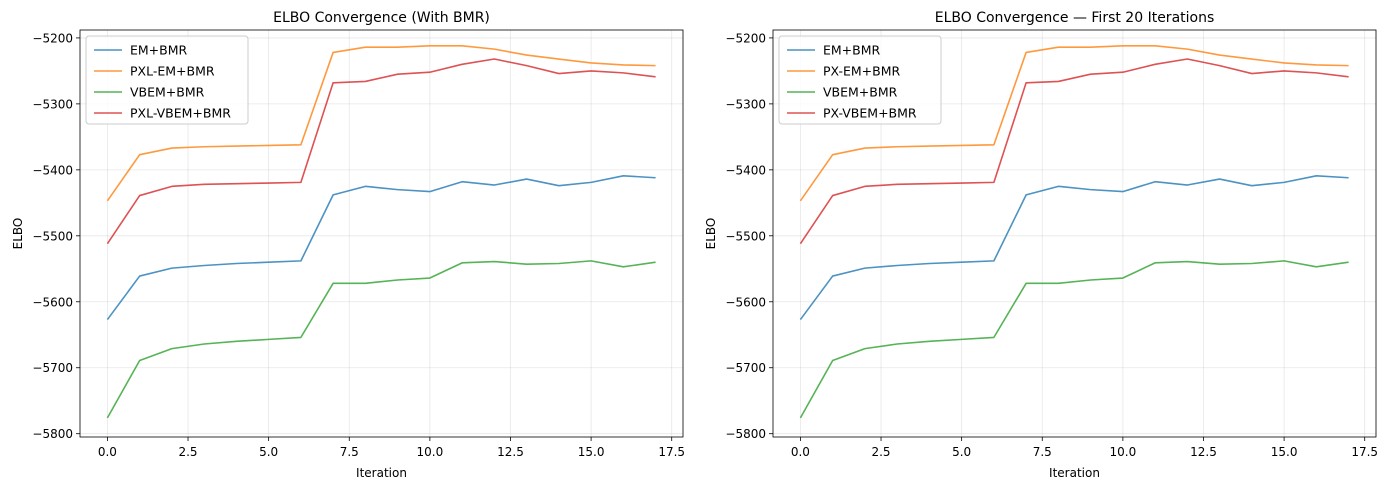  I want to click on chart-title: ELBO Convergence — First 20 Iterations, so click(1075, 18).